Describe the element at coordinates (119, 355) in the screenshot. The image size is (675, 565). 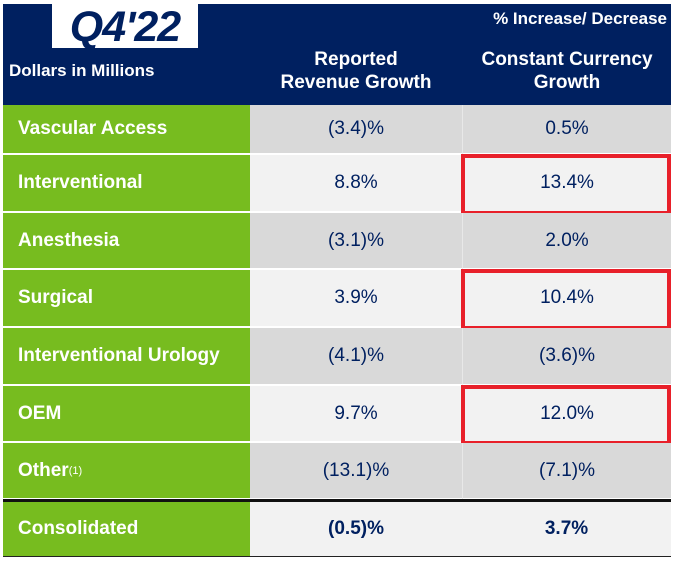
I see `row-label-text: Interventional Urology` at that location.